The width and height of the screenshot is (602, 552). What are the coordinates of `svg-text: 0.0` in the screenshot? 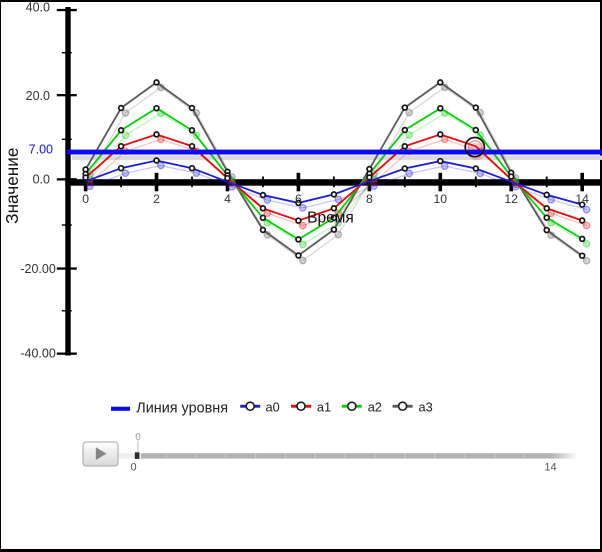 It's located at (41, 180).